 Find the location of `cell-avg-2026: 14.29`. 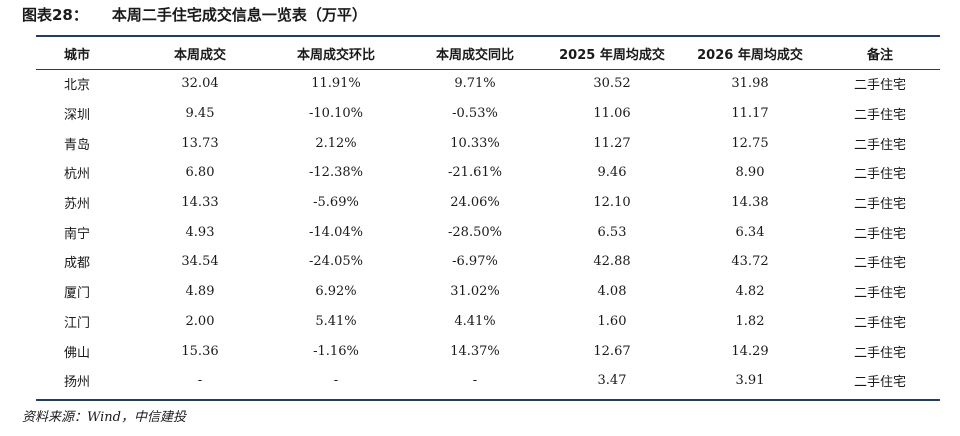

cell-avg-2026: 14.29 is located at coordinates (750, 351).